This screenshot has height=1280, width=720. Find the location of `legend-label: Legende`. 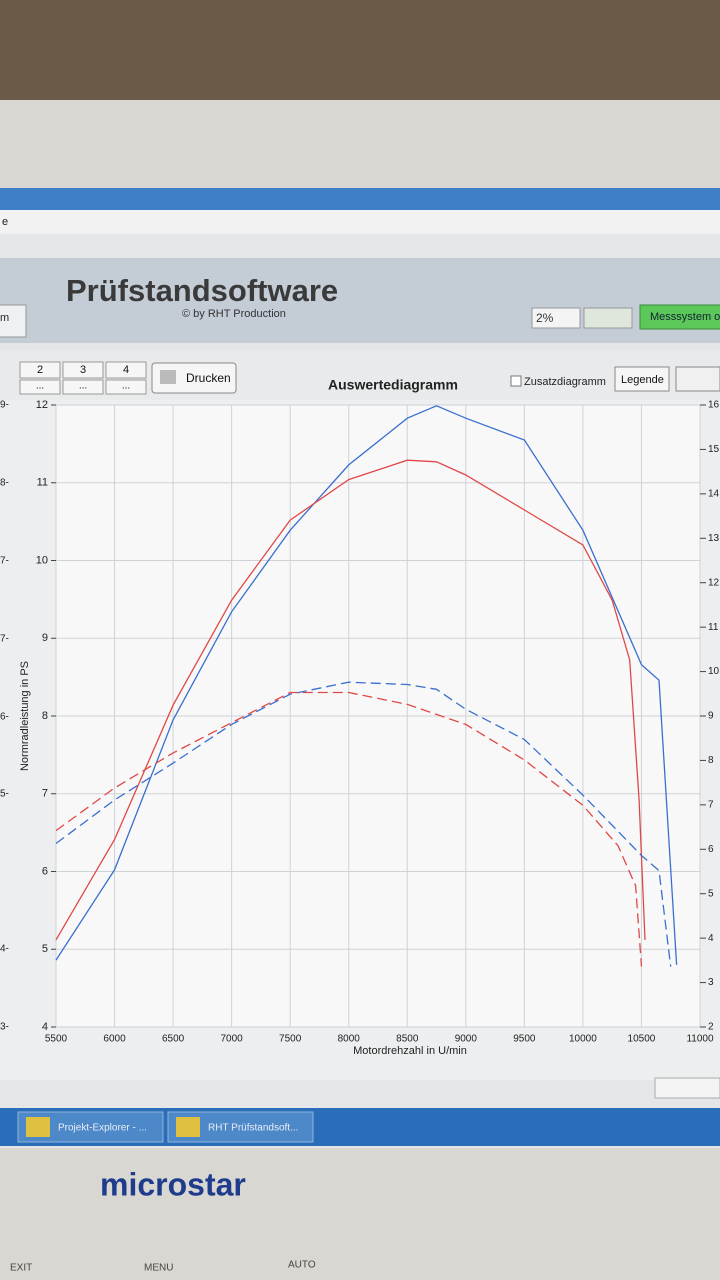

legend-label: Legende is located at coordinates (642, 380).